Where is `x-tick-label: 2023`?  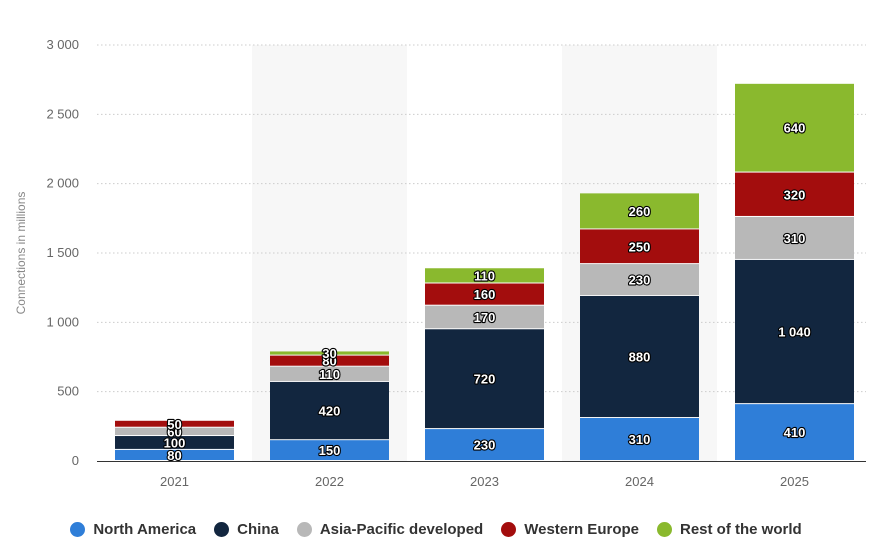 x-tick-label: 2023 is located at coordinates (484, 481).